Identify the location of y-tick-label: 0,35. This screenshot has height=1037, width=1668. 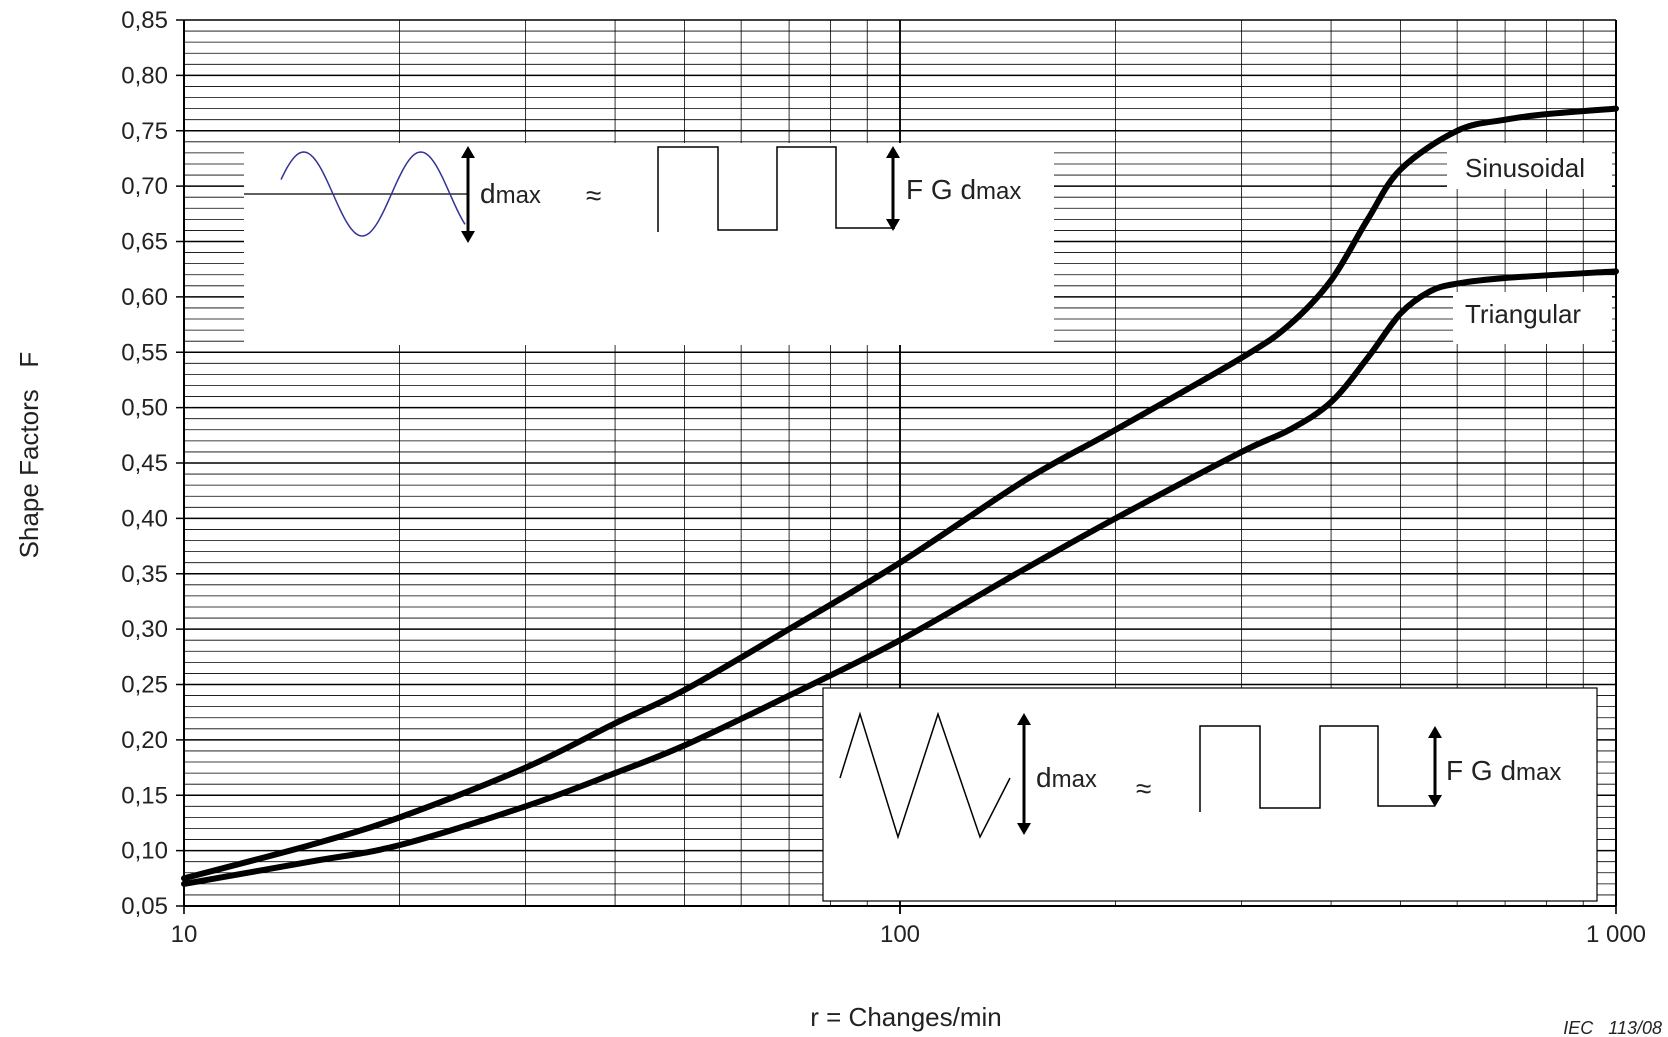
(144, 574).